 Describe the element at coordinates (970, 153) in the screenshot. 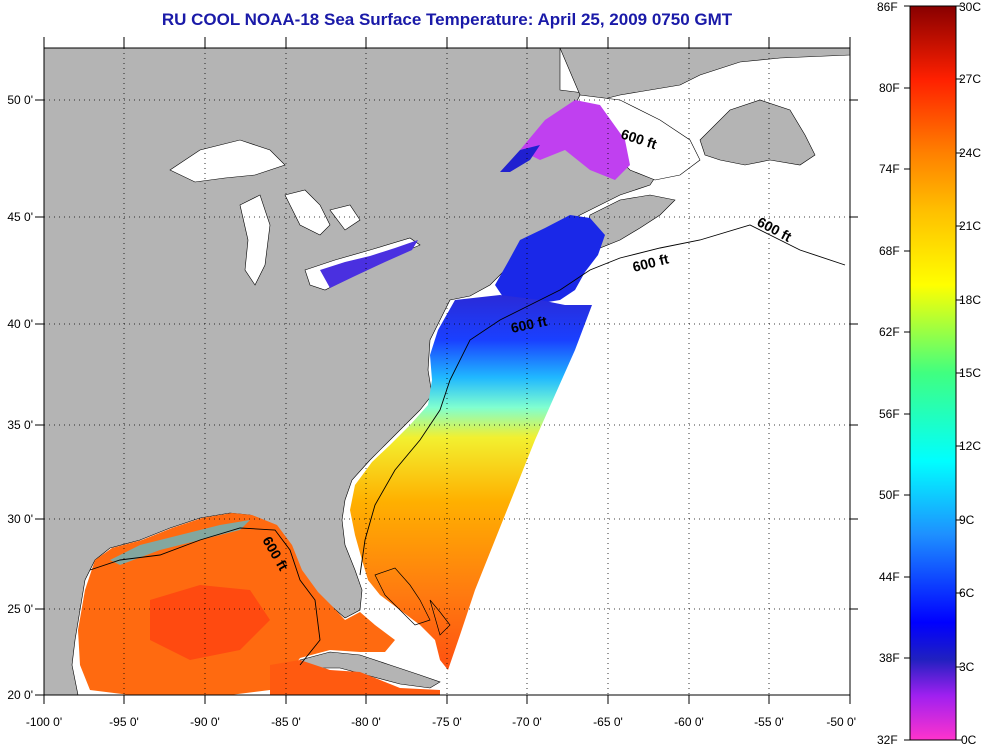

I see `colorbar-c-label: 24C` at that location.